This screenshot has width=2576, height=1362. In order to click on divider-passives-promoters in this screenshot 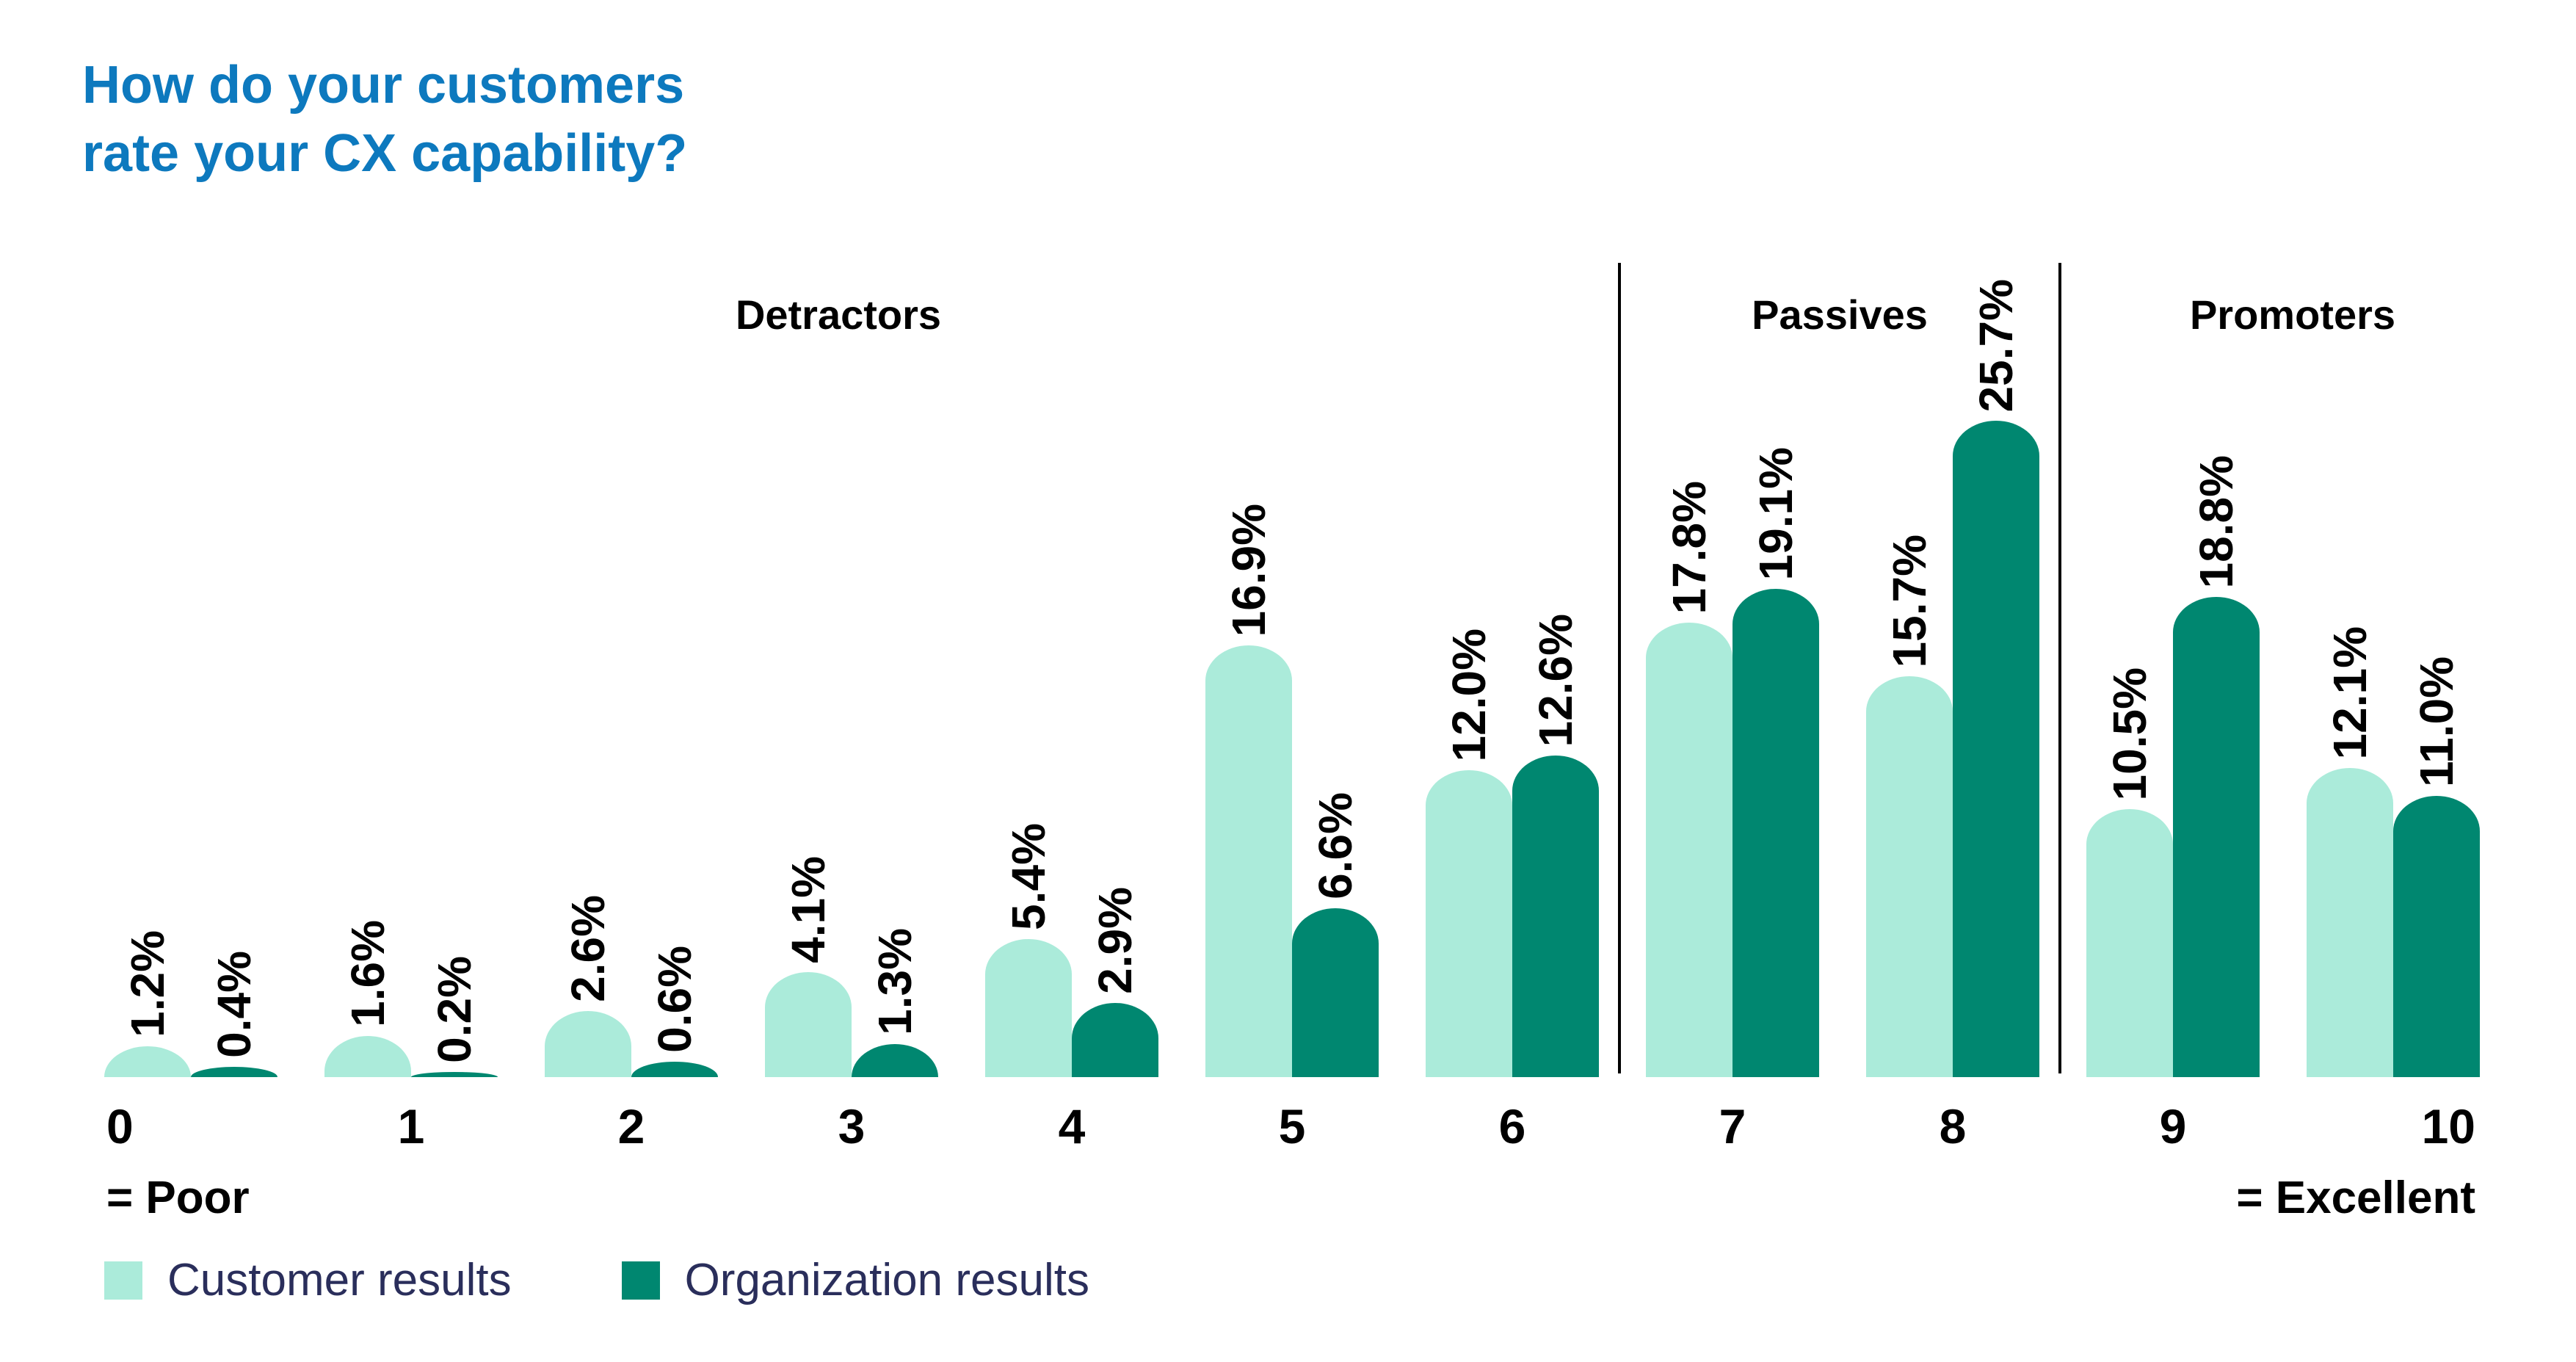, I will do `click(2059, 668)`.